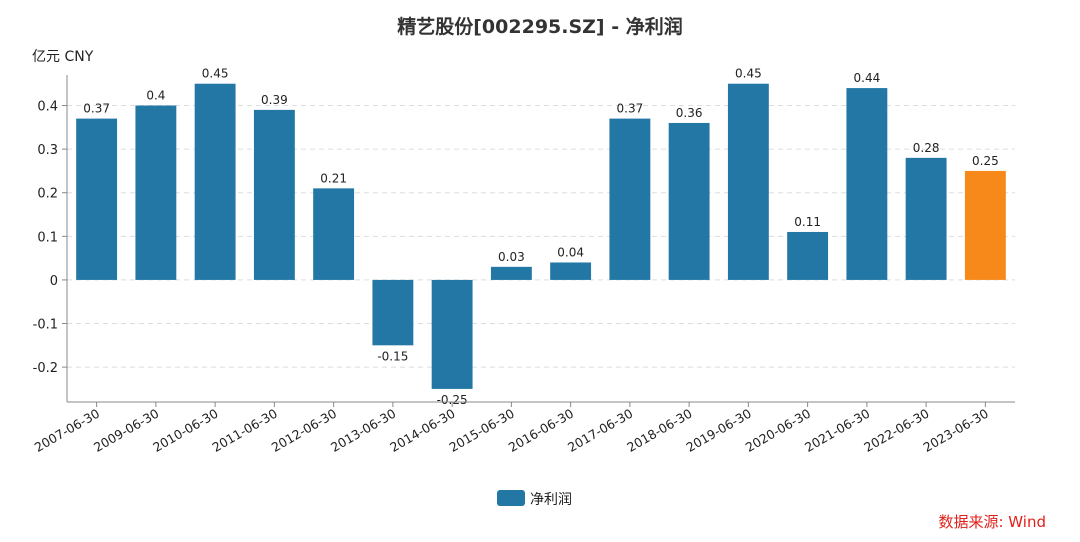 This screenshot has width=1080, height=542. Describe the element at coordinates (511, 257) in the screenshot. I see `data-label: 0.03` at that location.